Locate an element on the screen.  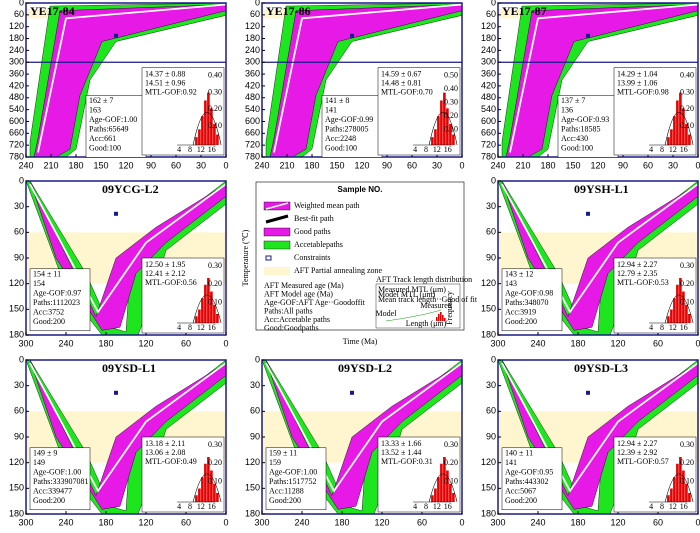
y-tick-label: 720 is located at coordinates (252, 145).